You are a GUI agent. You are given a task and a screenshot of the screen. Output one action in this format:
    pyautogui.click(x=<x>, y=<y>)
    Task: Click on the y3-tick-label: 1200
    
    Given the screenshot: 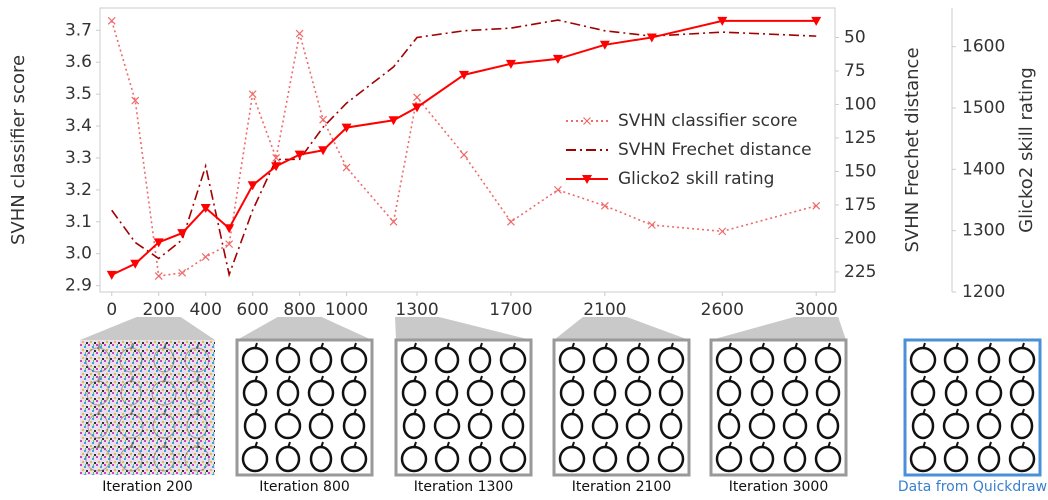 What is the action you would take?
    pyautogui.click(x=983, y=292)
    